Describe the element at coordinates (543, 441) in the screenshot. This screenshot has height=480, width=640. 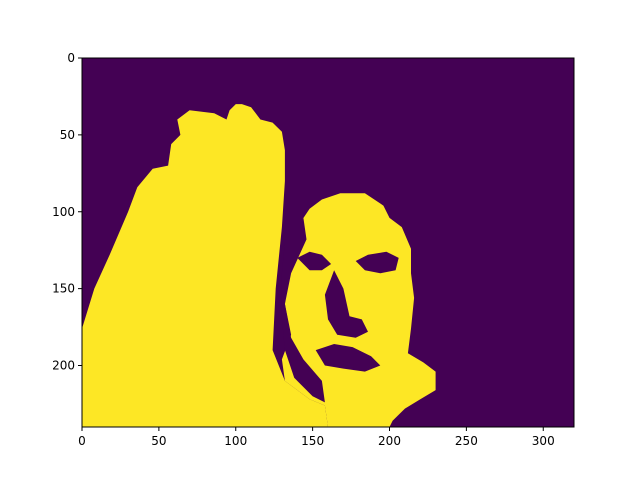
I see `x-tick-label: 300` at that location.